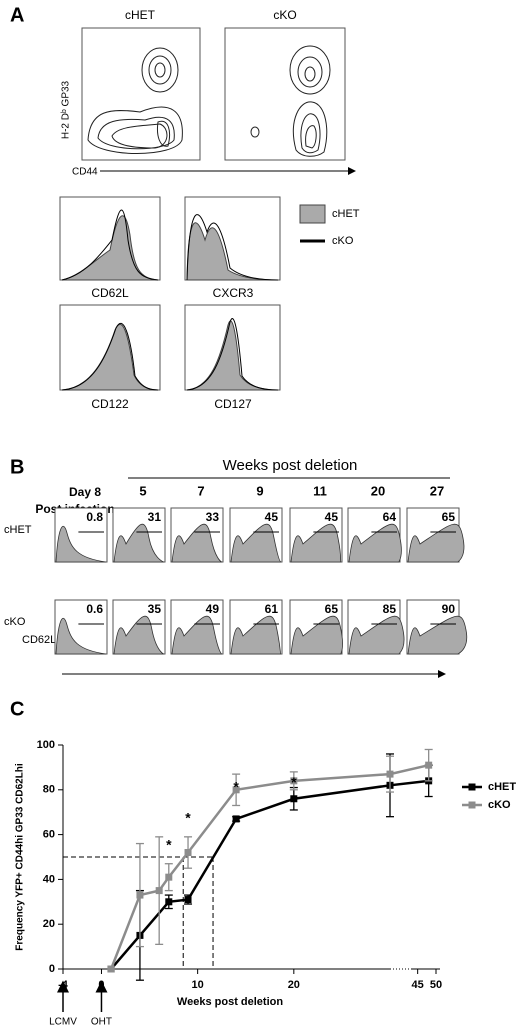 Image resolution: width=520 pixels, height=1036 pixels. I want to click on series-line, so click(269, 874).